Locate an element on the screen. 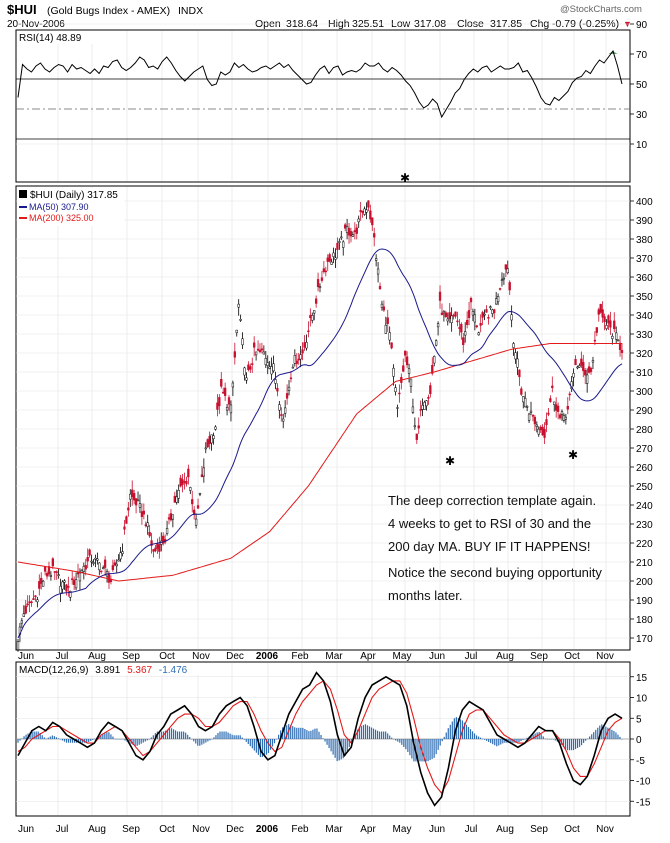 Image resolution: width=670 pixels, height=843 pixels. macd-tick-label: 5 is located at coordinates (639, 719).